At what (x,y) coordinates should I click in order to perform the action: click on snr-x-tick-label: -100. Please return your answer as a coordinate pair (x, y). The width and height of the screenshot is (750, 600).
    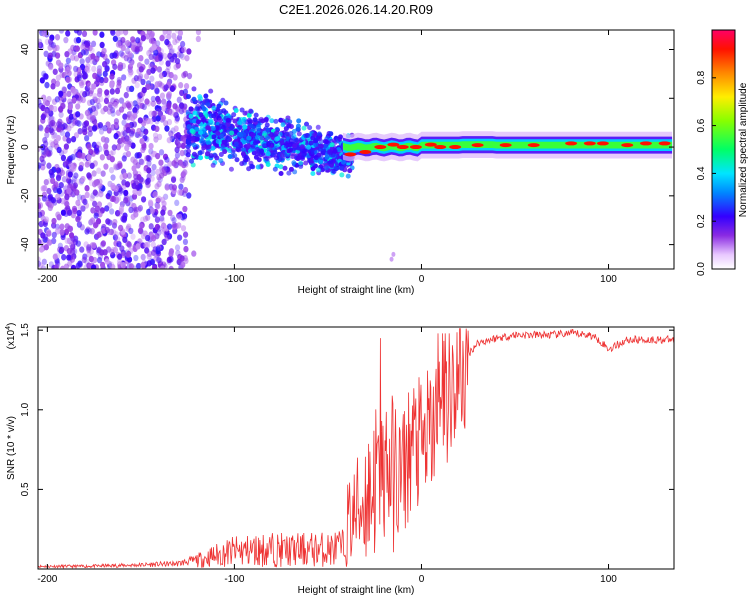
    Looking at the image, I should click on (234, 579).